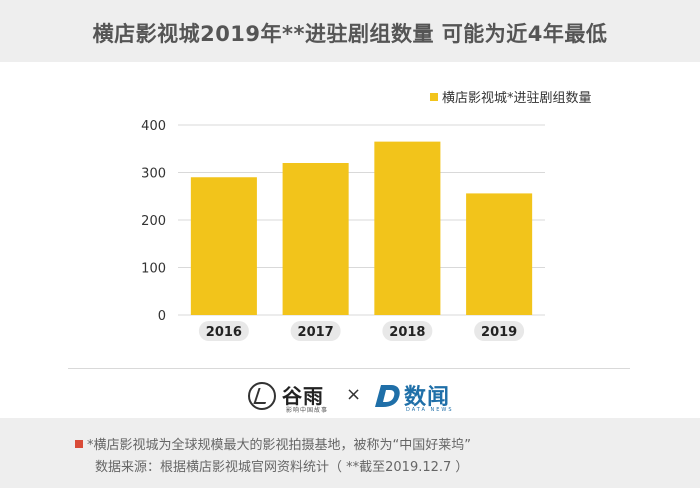 Image resolution: width=700 pixels, height=488 pixels. What do you see at coordinates (315, 239) in the screenshot?
I see `bar-2017` at bounding box center [315, 239].